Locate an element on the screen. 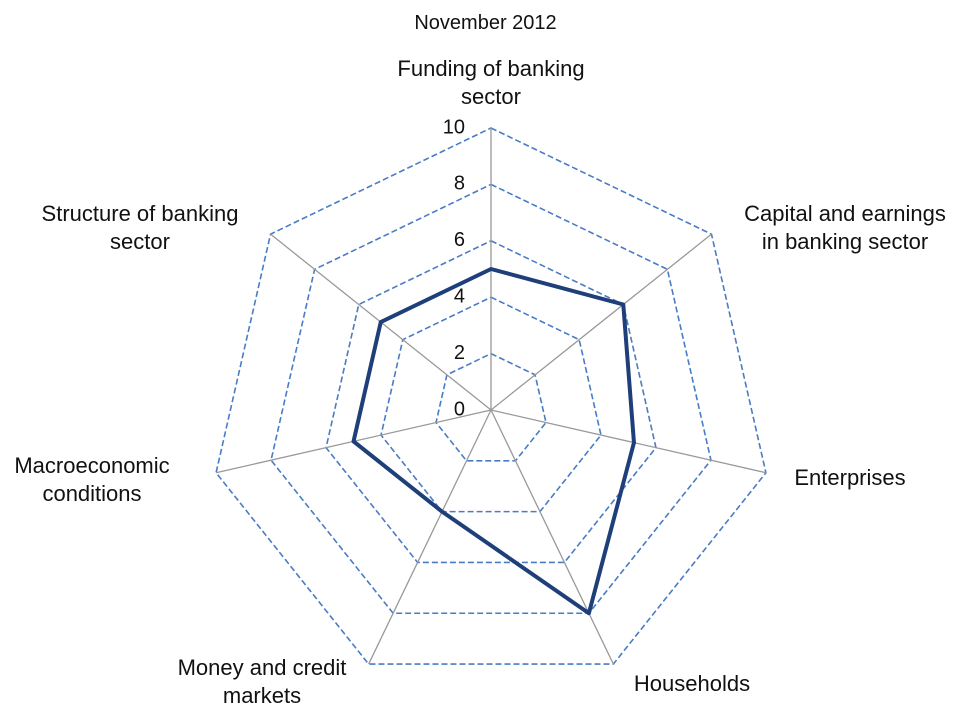 This screenshot has height=709, width=971. category-label: Structure of banking sector is located at coordinates (140, 227).